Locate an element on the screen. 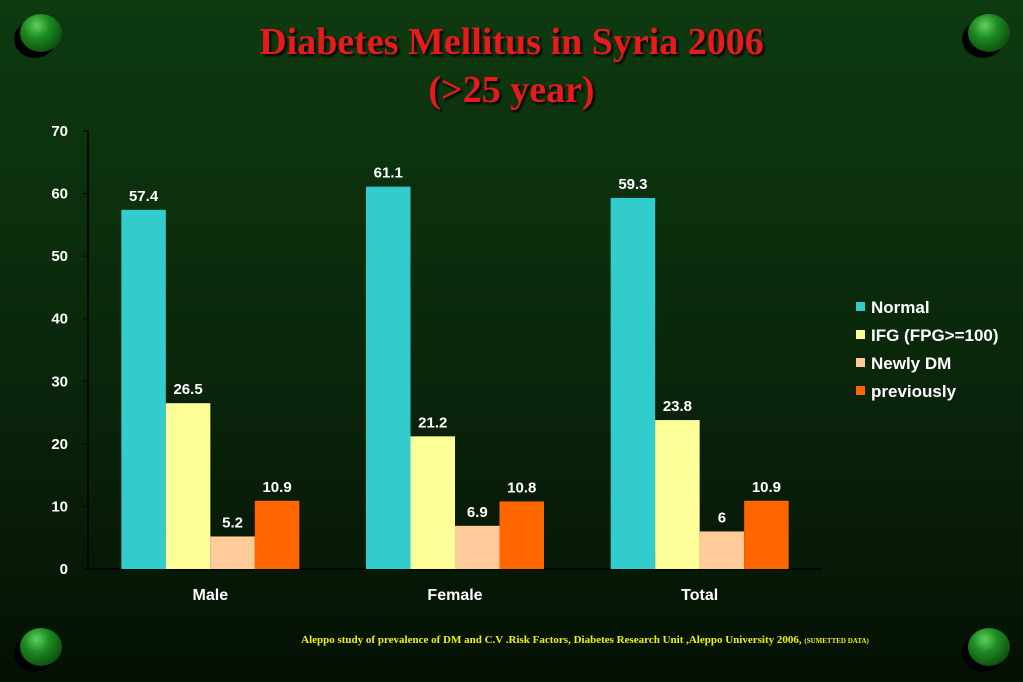 This screenshot has height=682, width=1023. y-tick-label: 10 is located at coordinates (59, 506).